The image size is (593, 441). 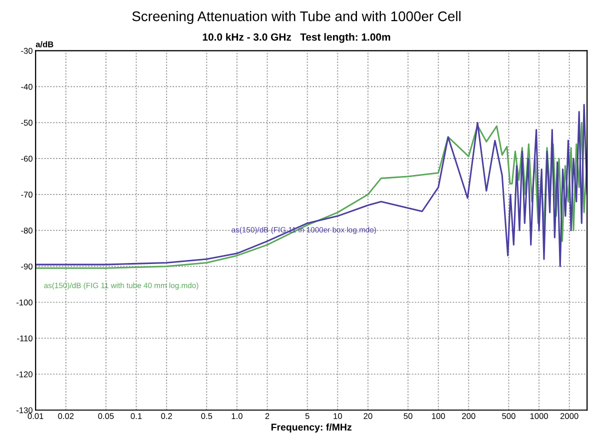 What do you see at coordinates (539, 416) in the screenshot?
I see `x-tick-label: 1000` at bounding box center [539, 416].